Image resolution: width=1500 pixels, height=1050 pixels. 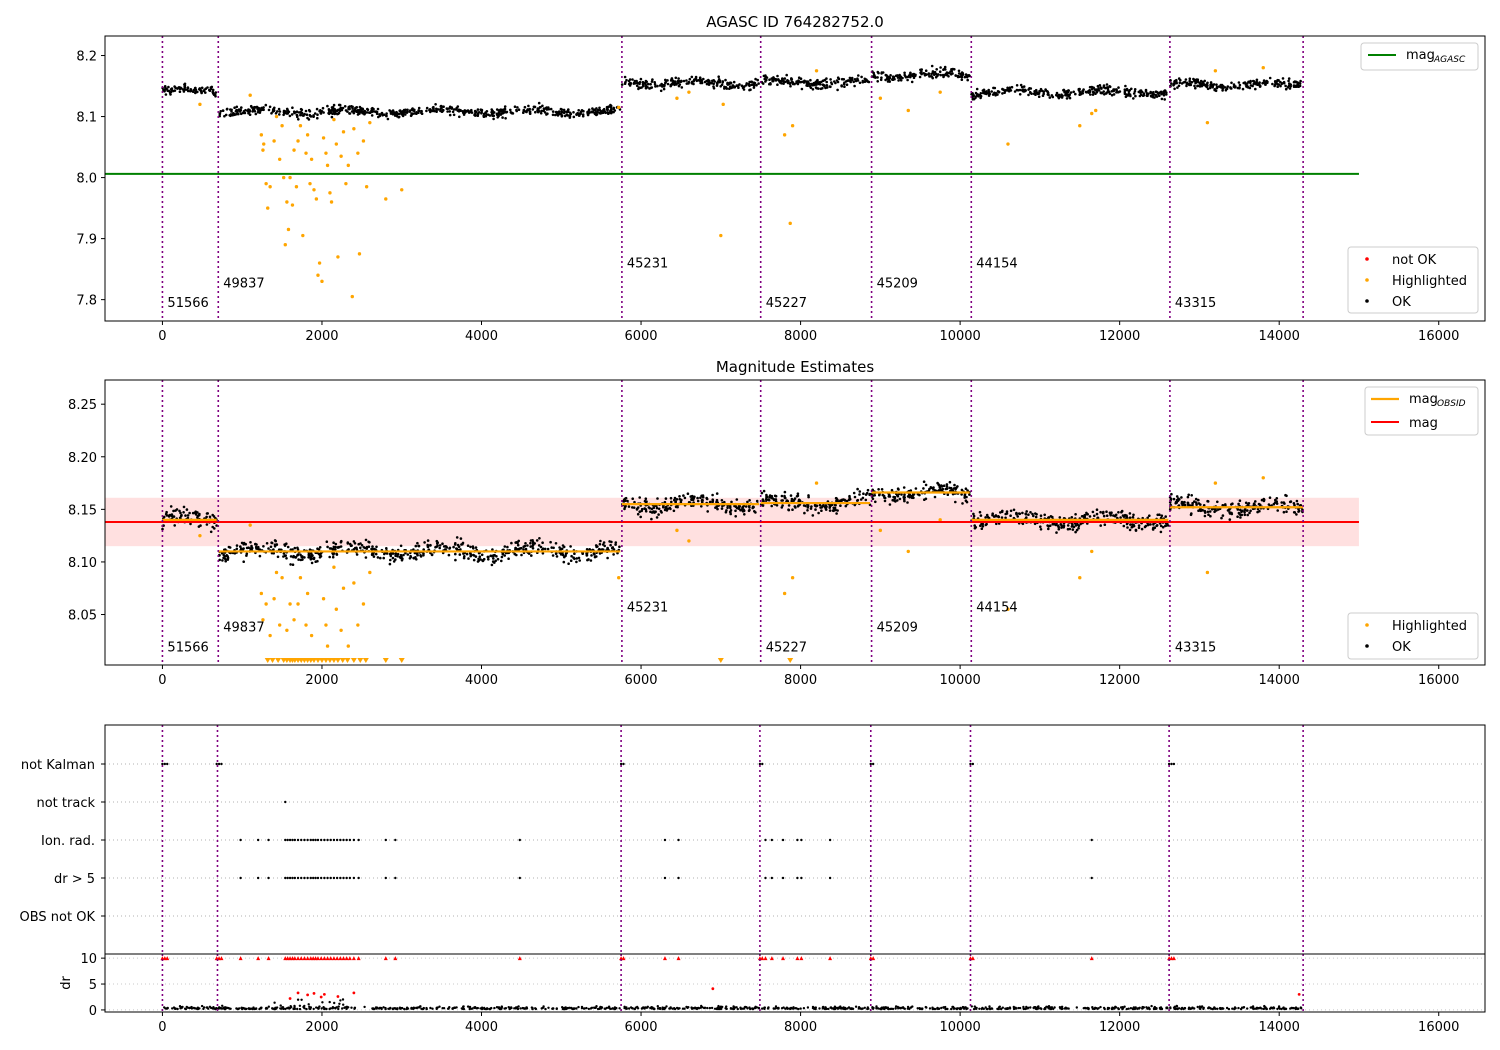 What do you see at coordinates (324, 994) in the screenshot?
I see `dr-high-point` at bounding box center [324, 994].